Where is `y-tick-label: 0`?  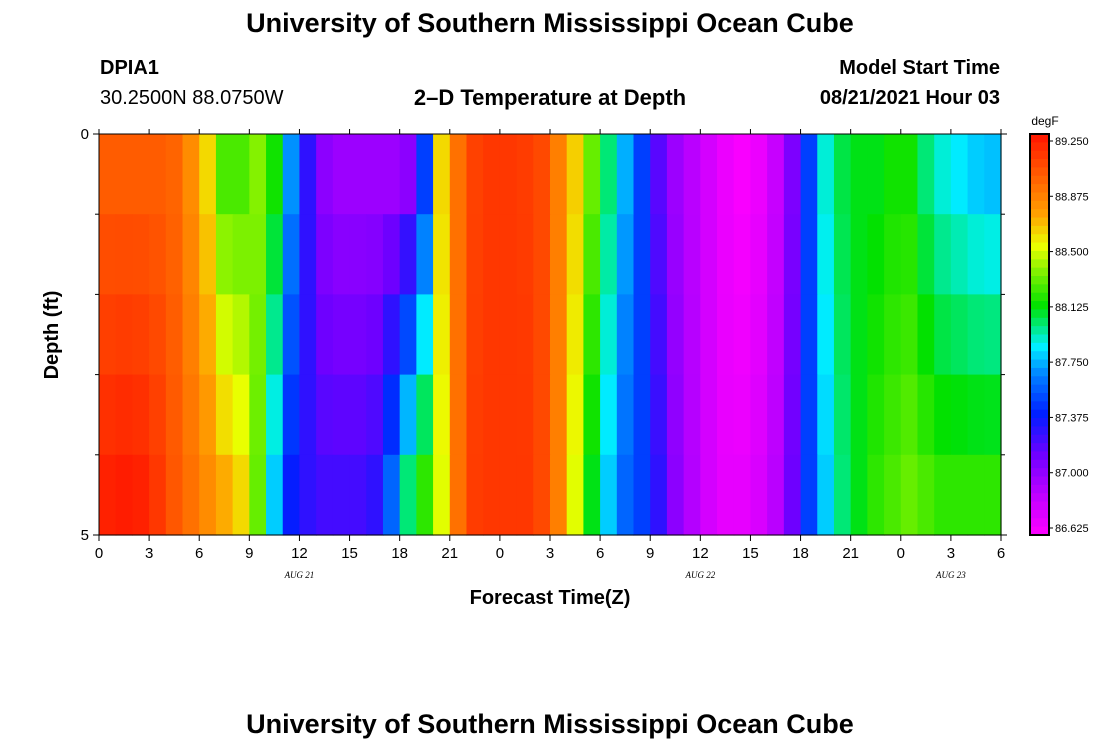
y-tick-label: 0 is located at coordinates (85, 134).